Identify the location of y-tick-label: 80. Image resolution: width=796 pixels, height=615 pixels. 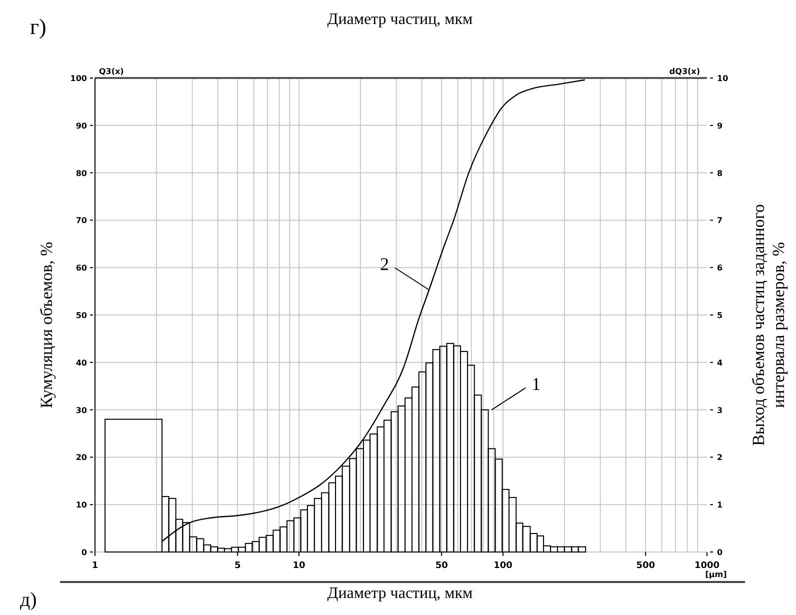
(82, 173).